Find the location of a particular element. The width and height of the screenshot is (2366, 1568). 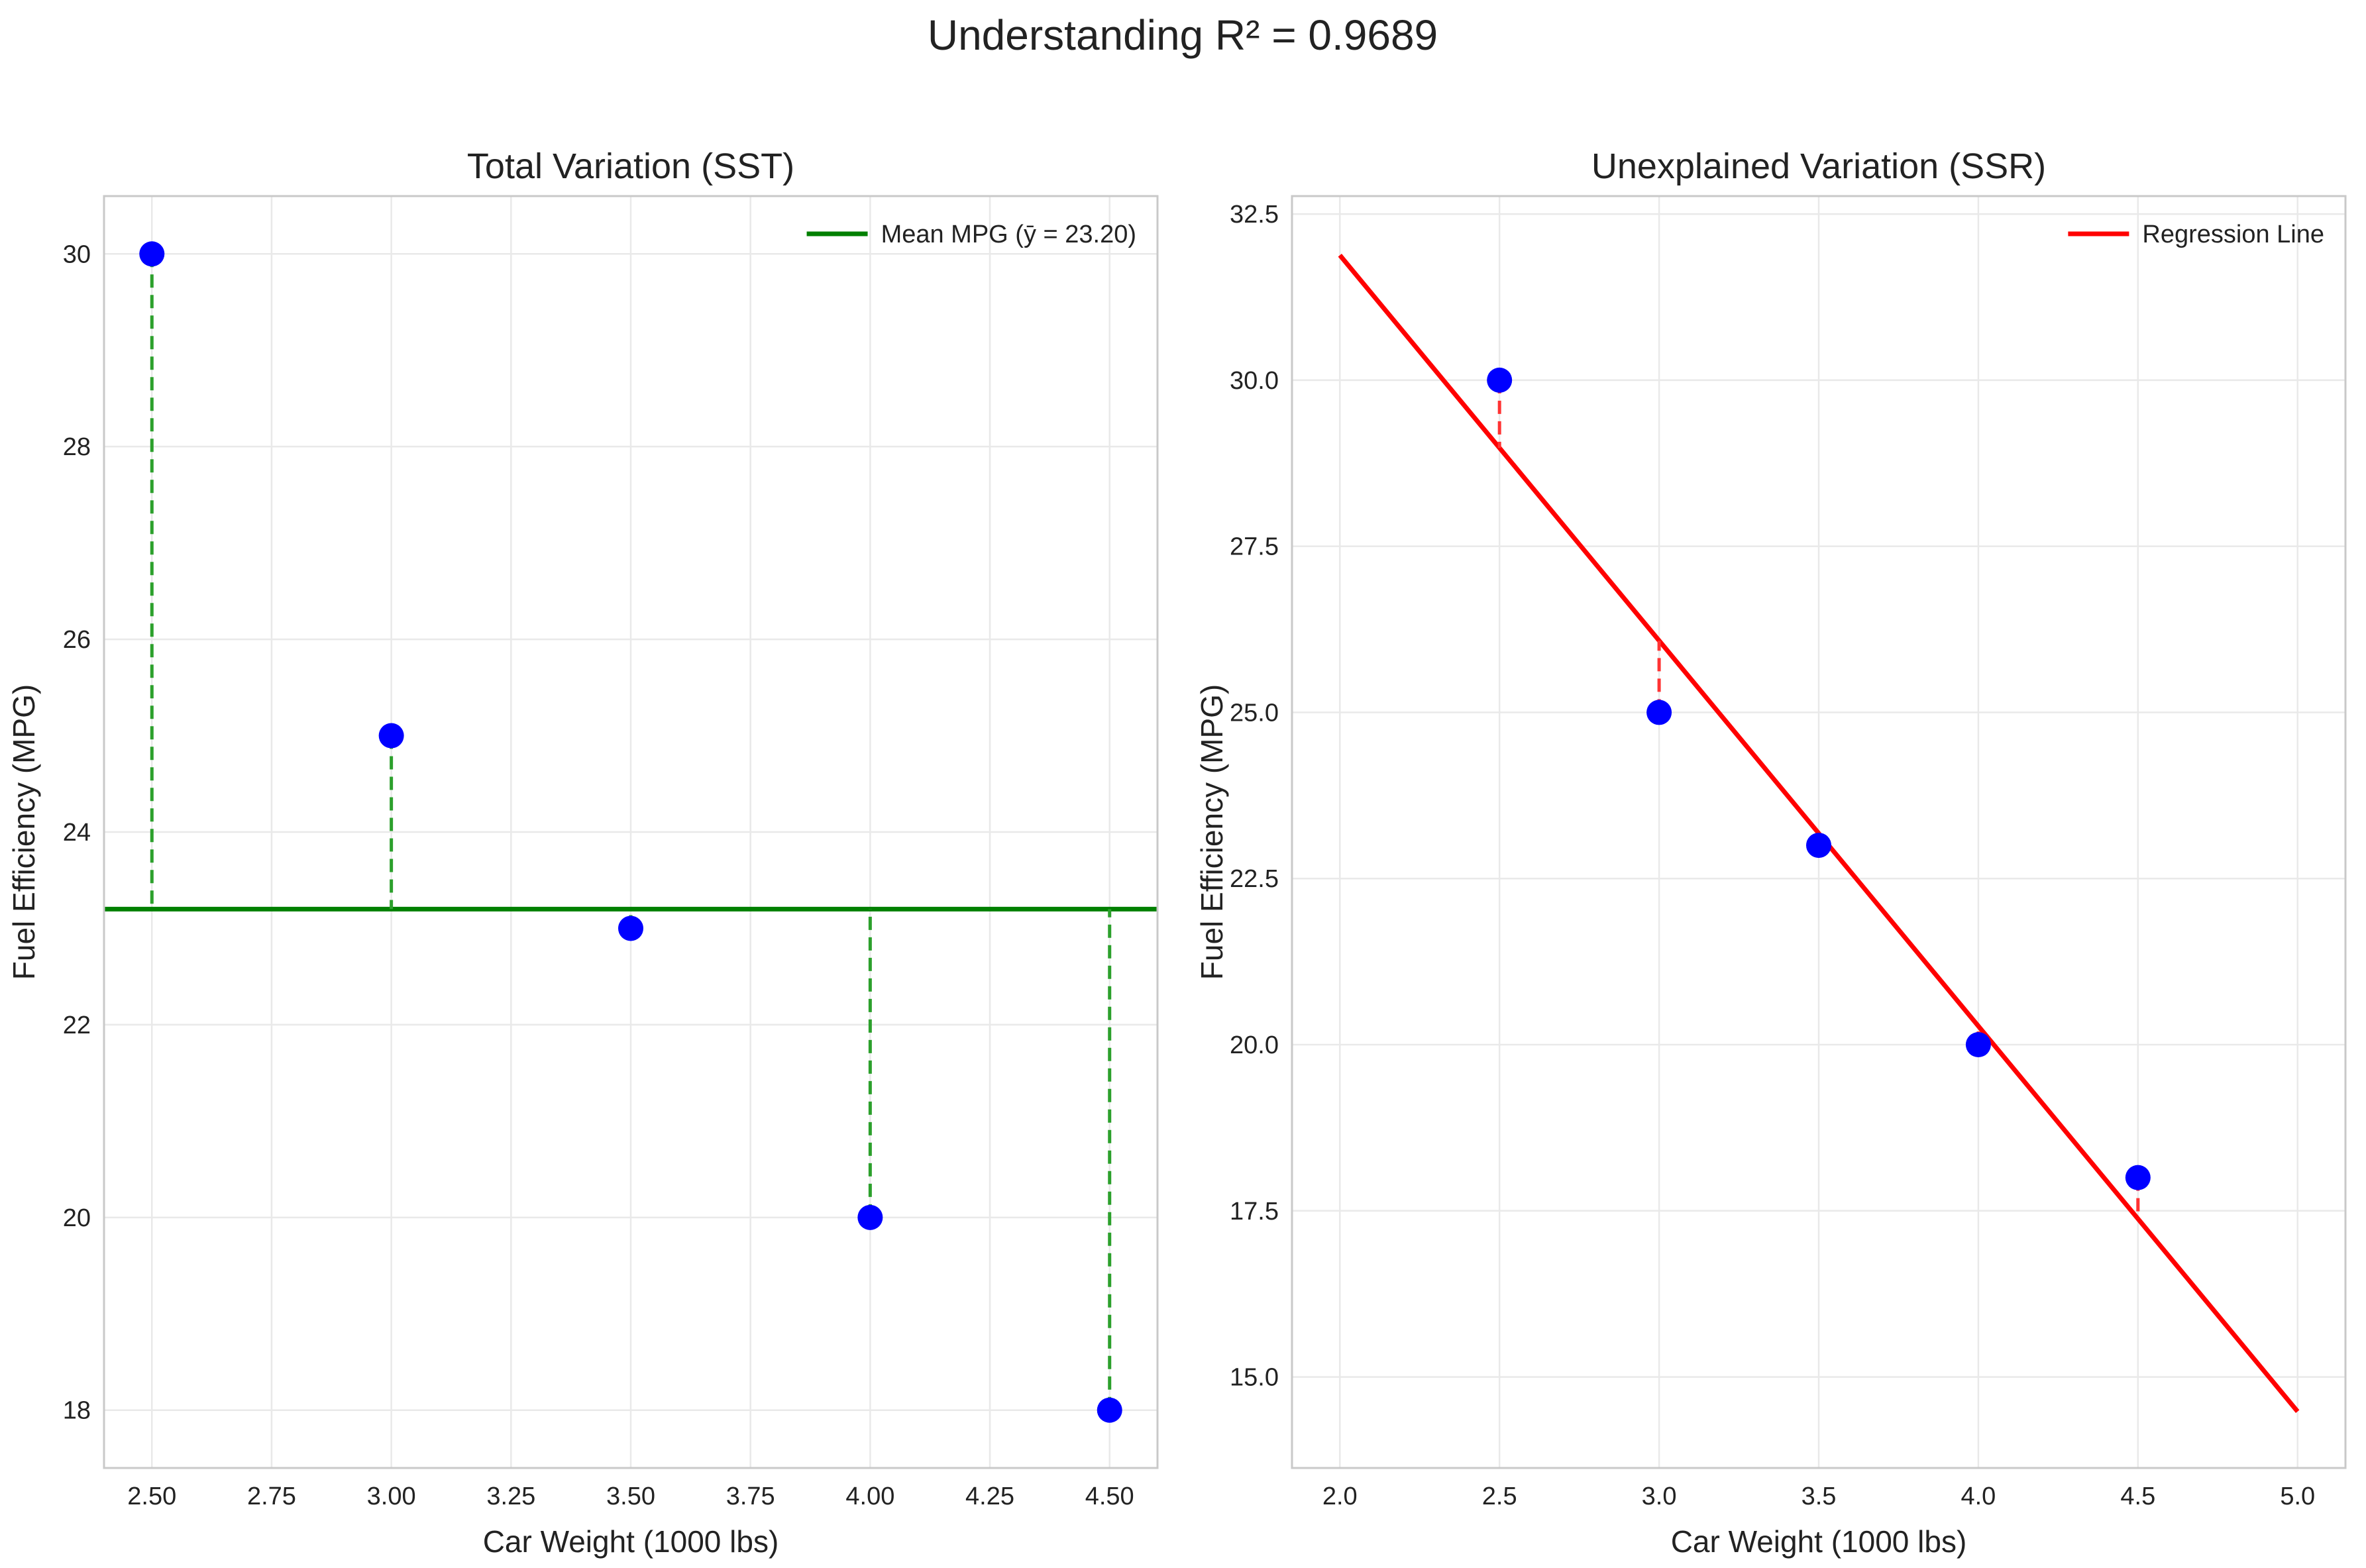

y-tick-label: 30.0 is located at coordinates (1254, 381).